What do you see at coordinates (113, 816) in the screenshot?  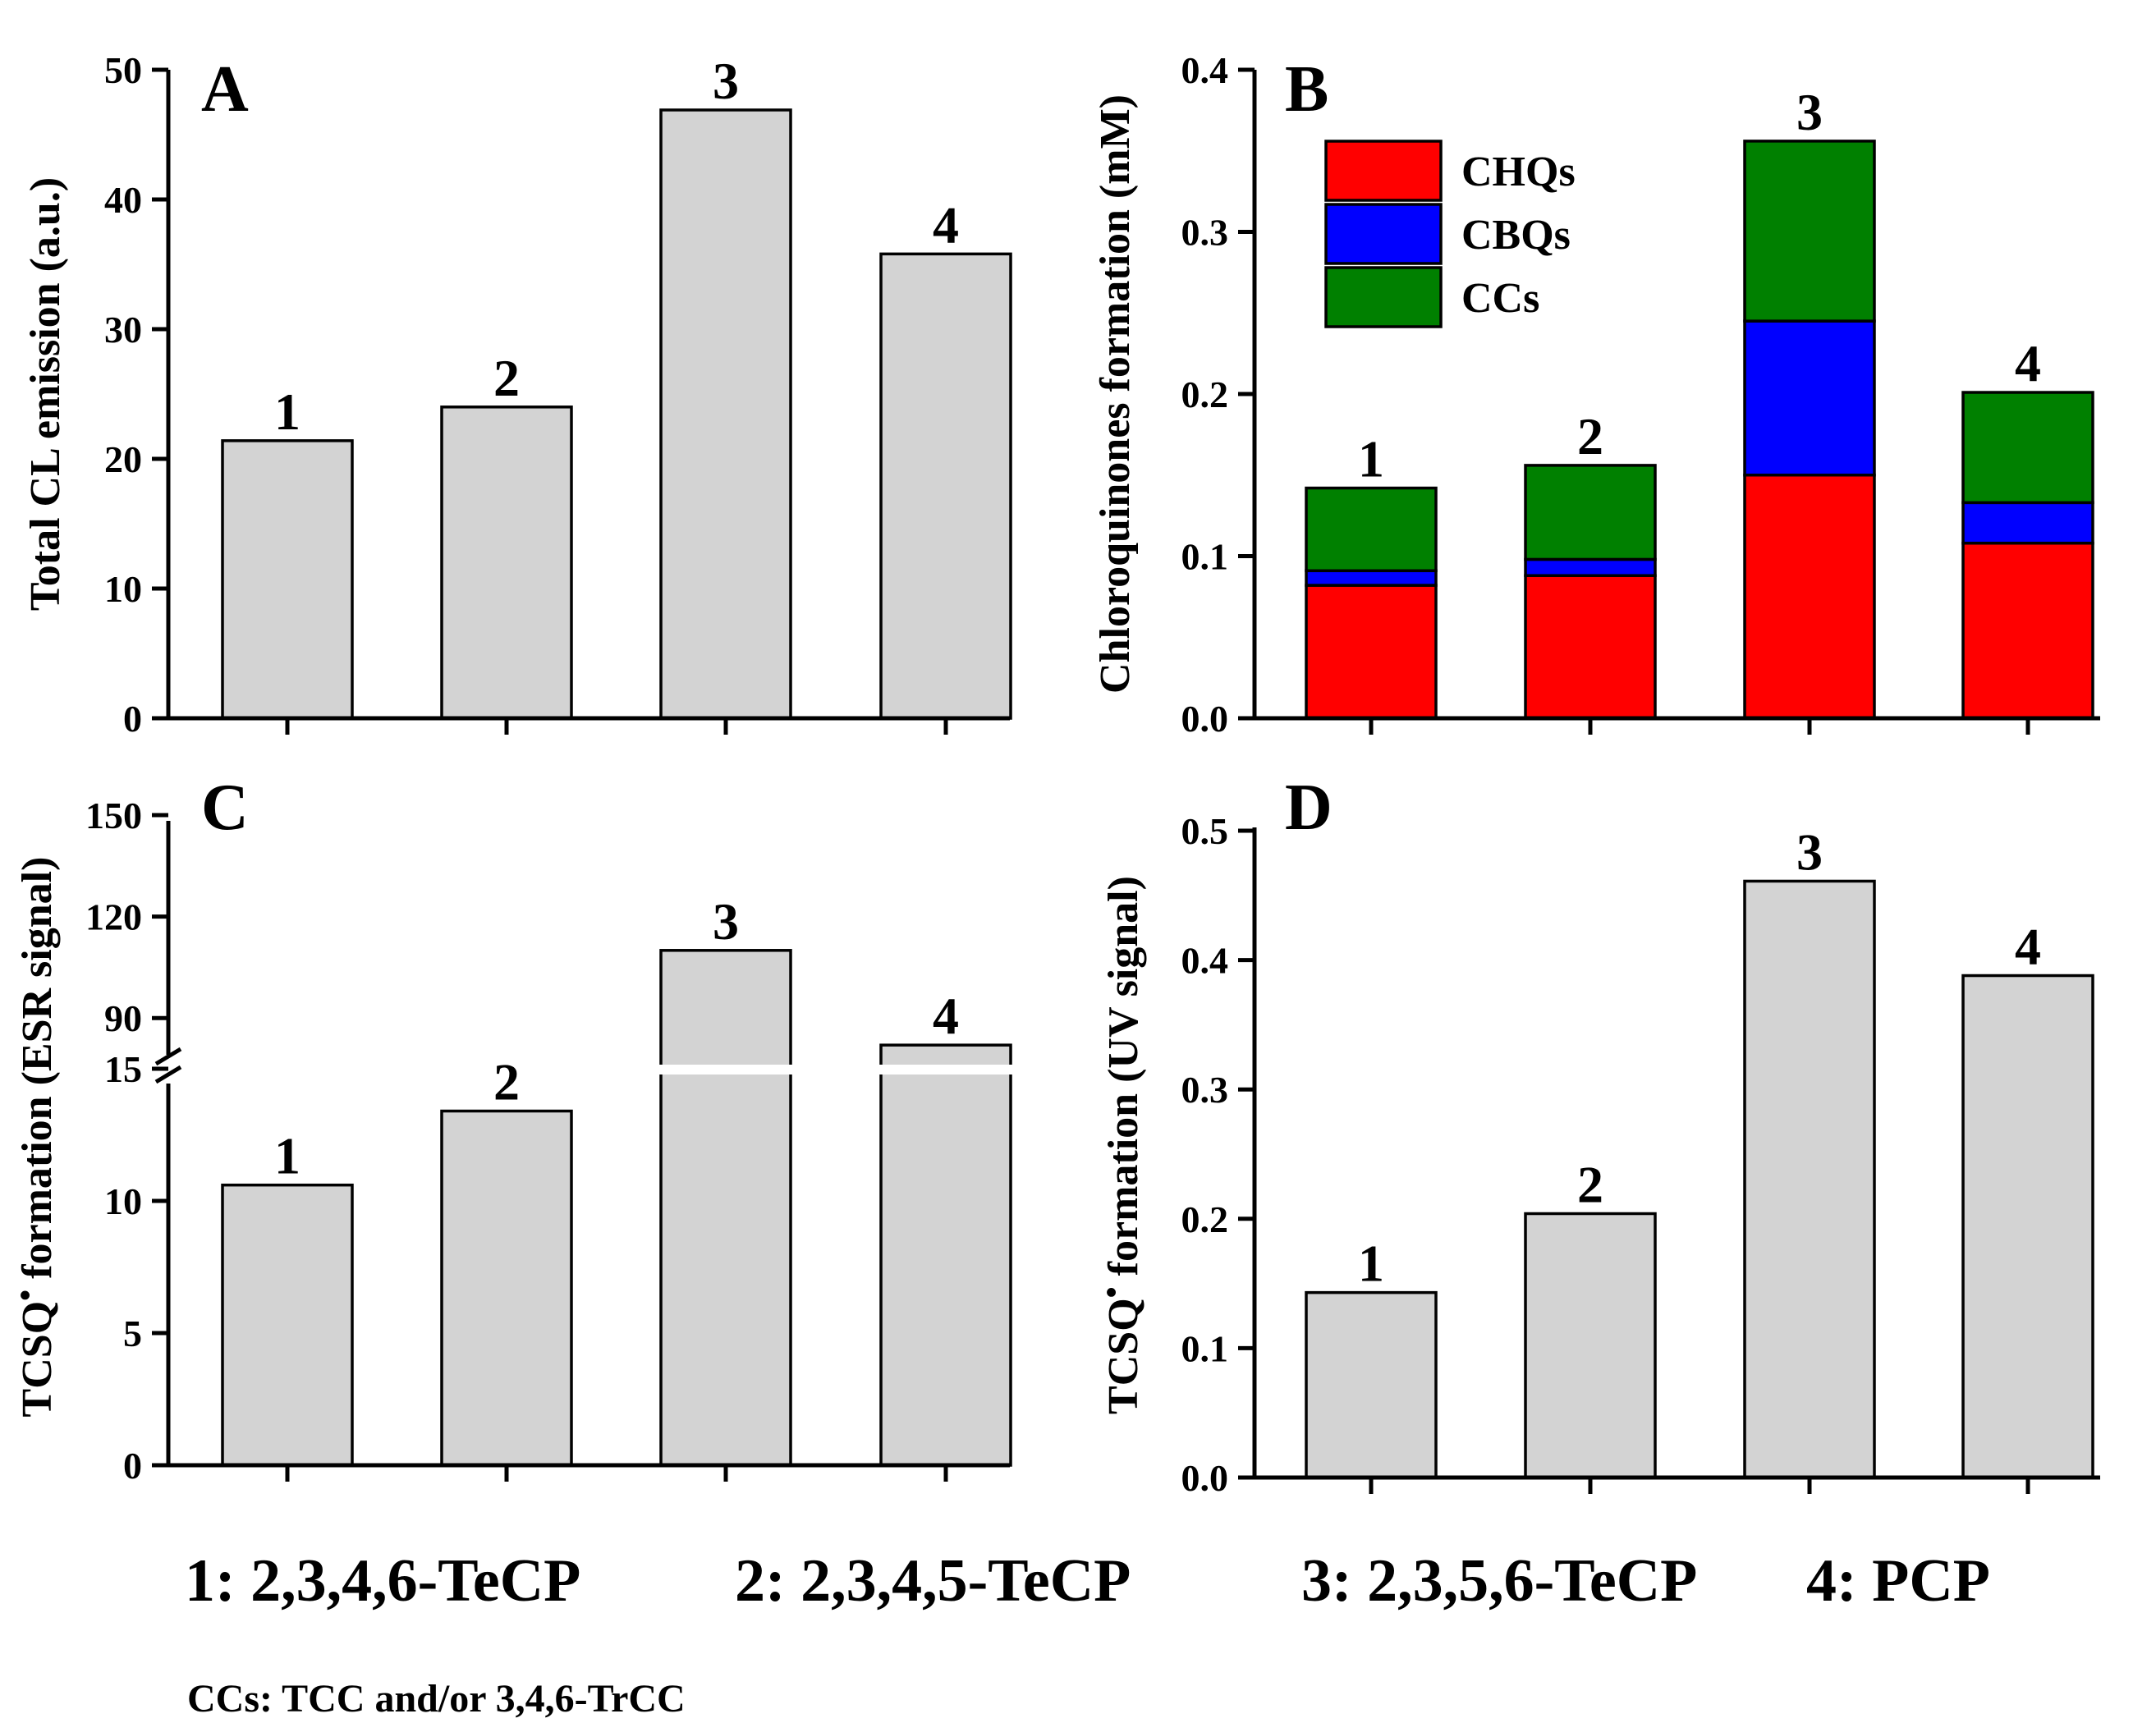 I see `y-tick-label-upper: 150` at bounding box center [113, 816].